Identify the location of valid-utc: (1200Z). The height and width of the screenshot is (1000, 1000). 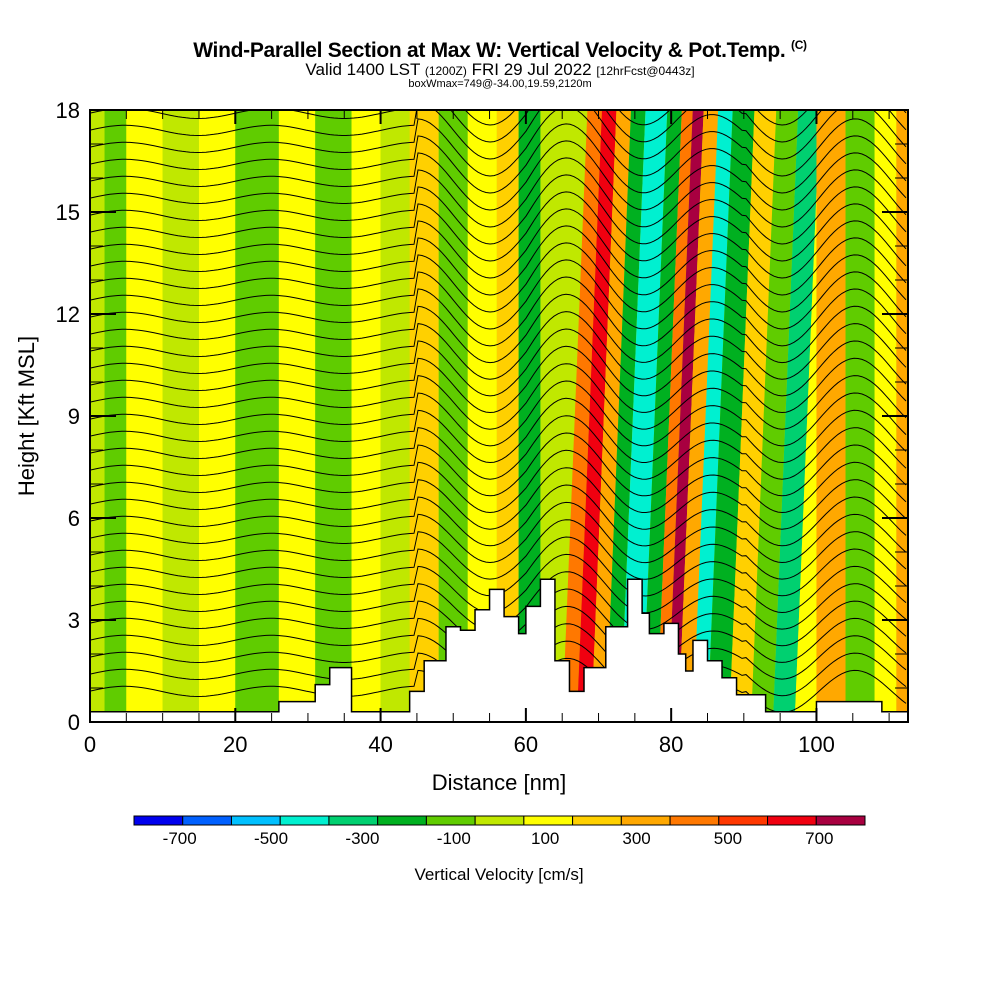
(445, 71).